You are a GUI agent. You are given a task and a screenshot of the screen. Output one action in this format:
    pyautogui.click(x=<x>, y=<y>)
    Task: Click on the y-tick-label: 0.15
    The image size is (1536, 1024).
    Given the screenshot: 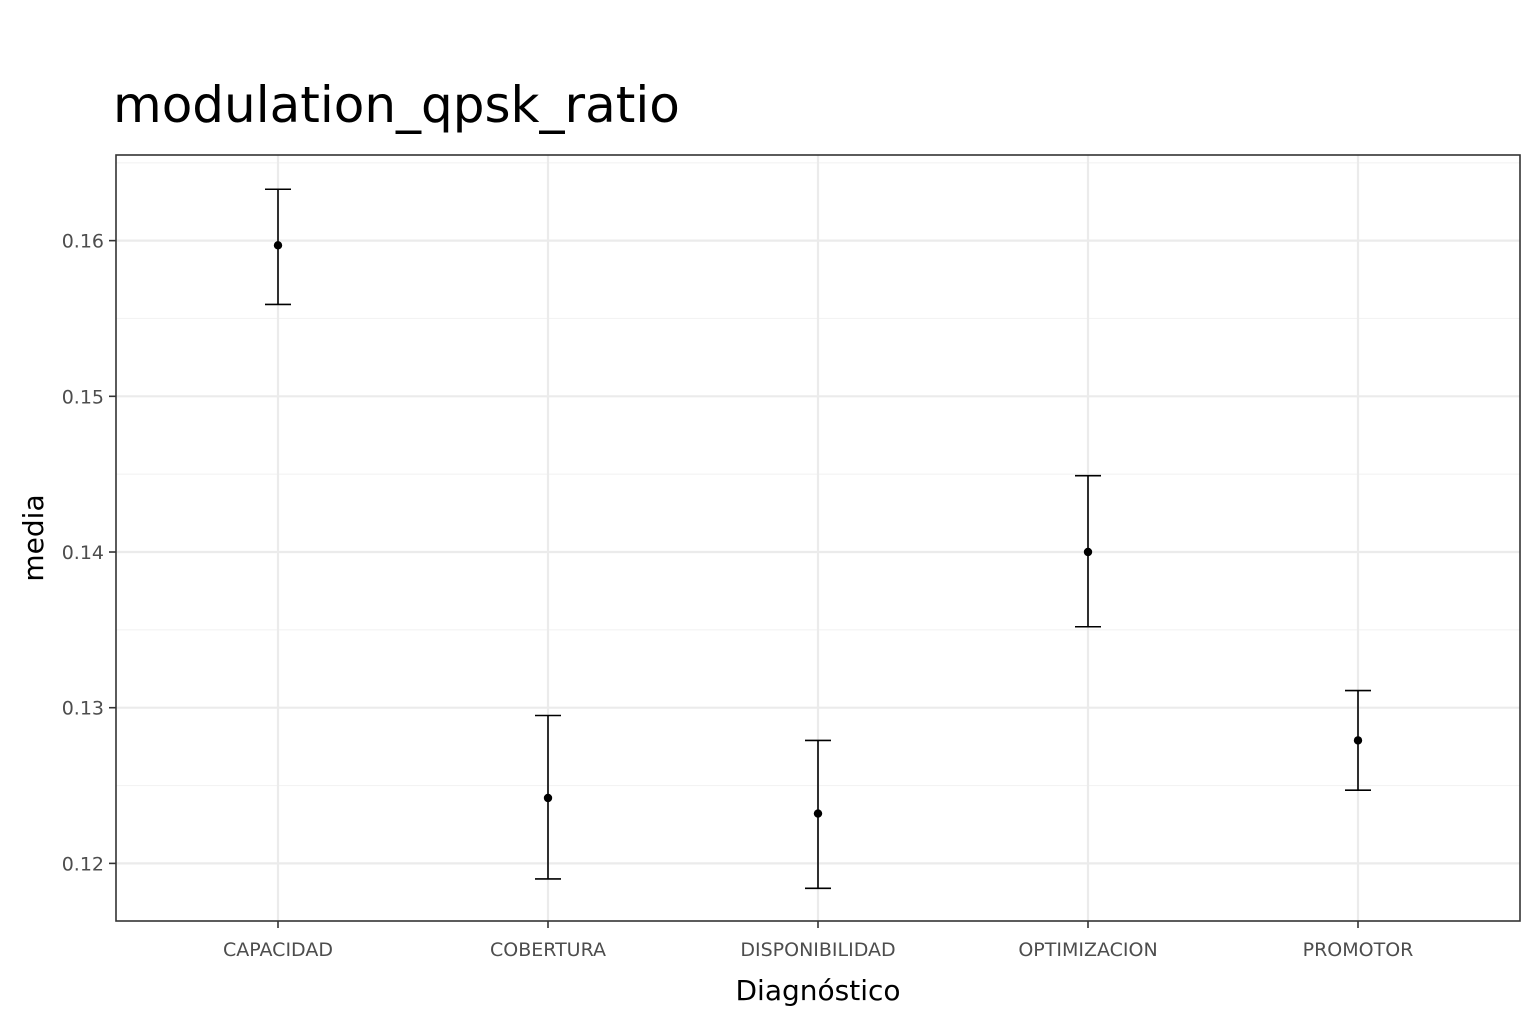 What is the action you would take?
    pyautogui.click(x=83, y=397)
    